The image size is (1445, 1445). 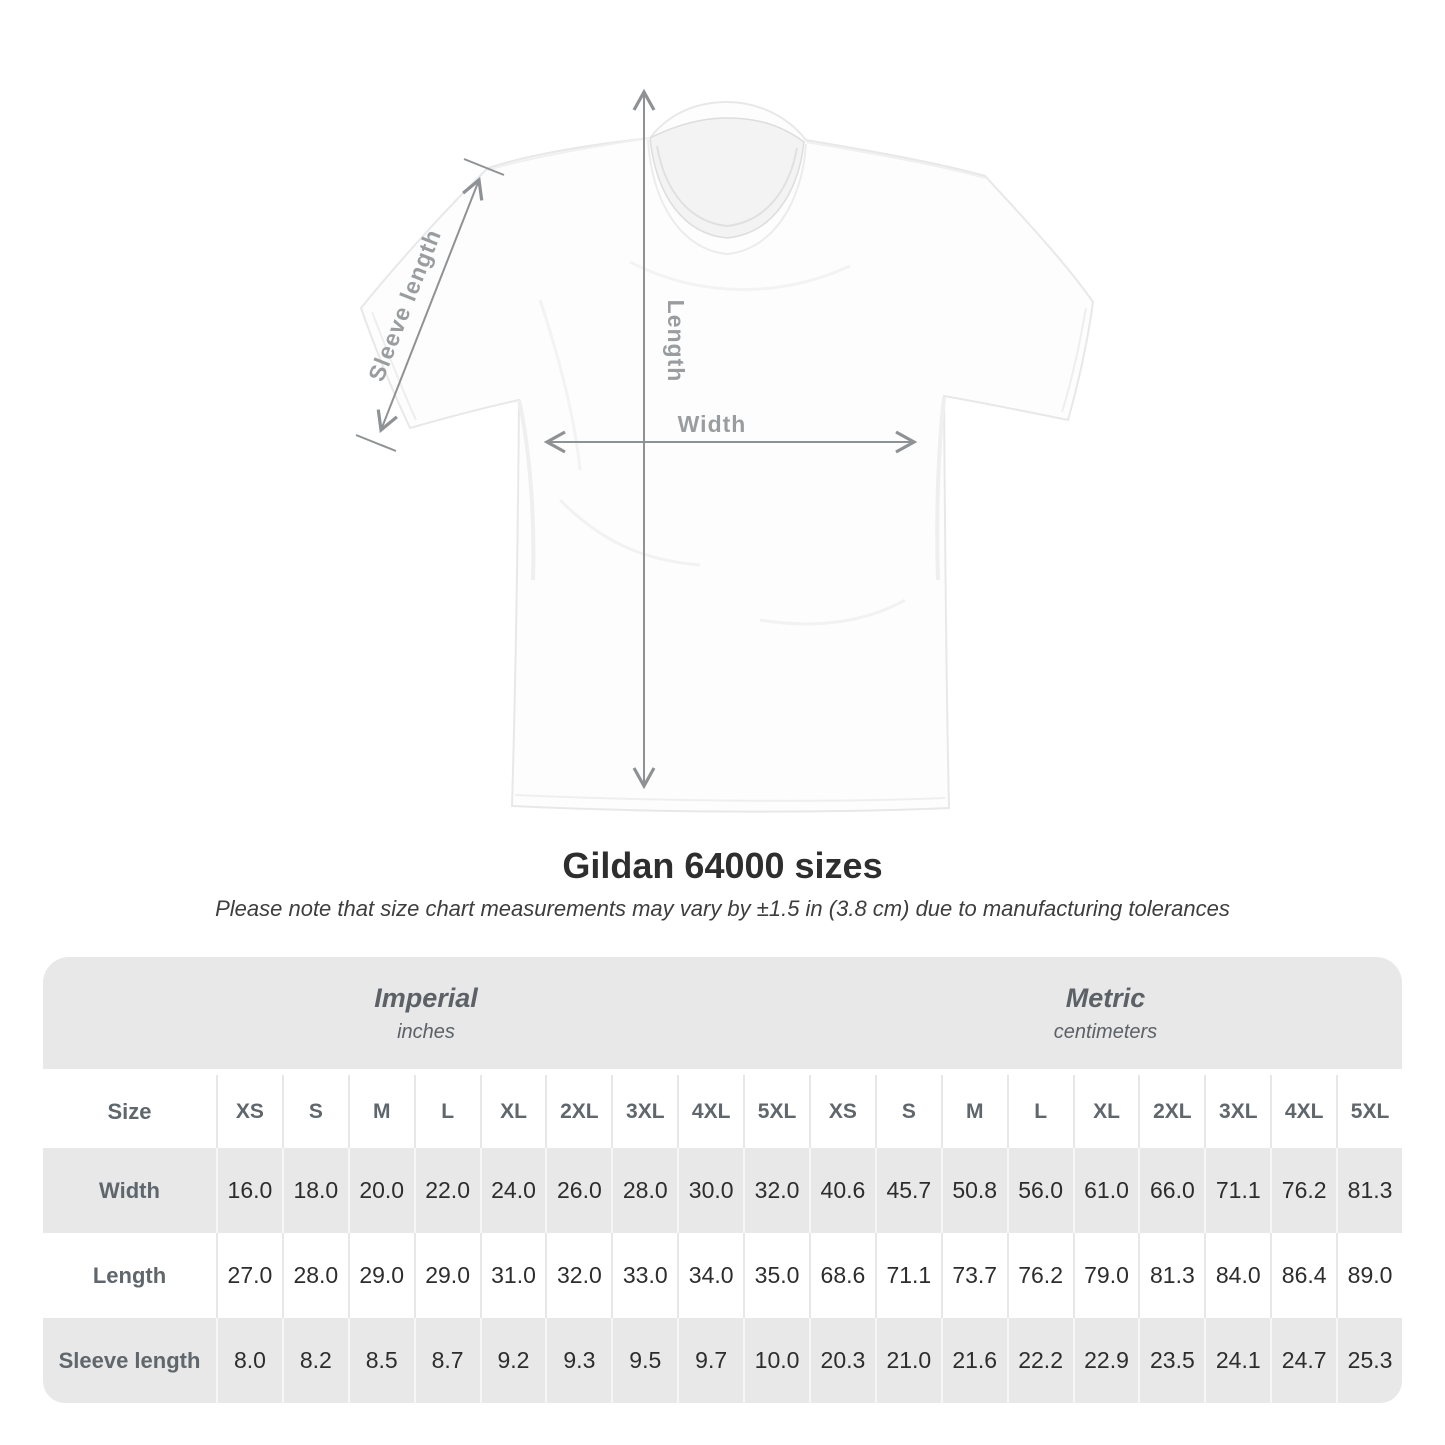 I want to click on size-value-cell: 8.5, so click(x=380, y=1360).